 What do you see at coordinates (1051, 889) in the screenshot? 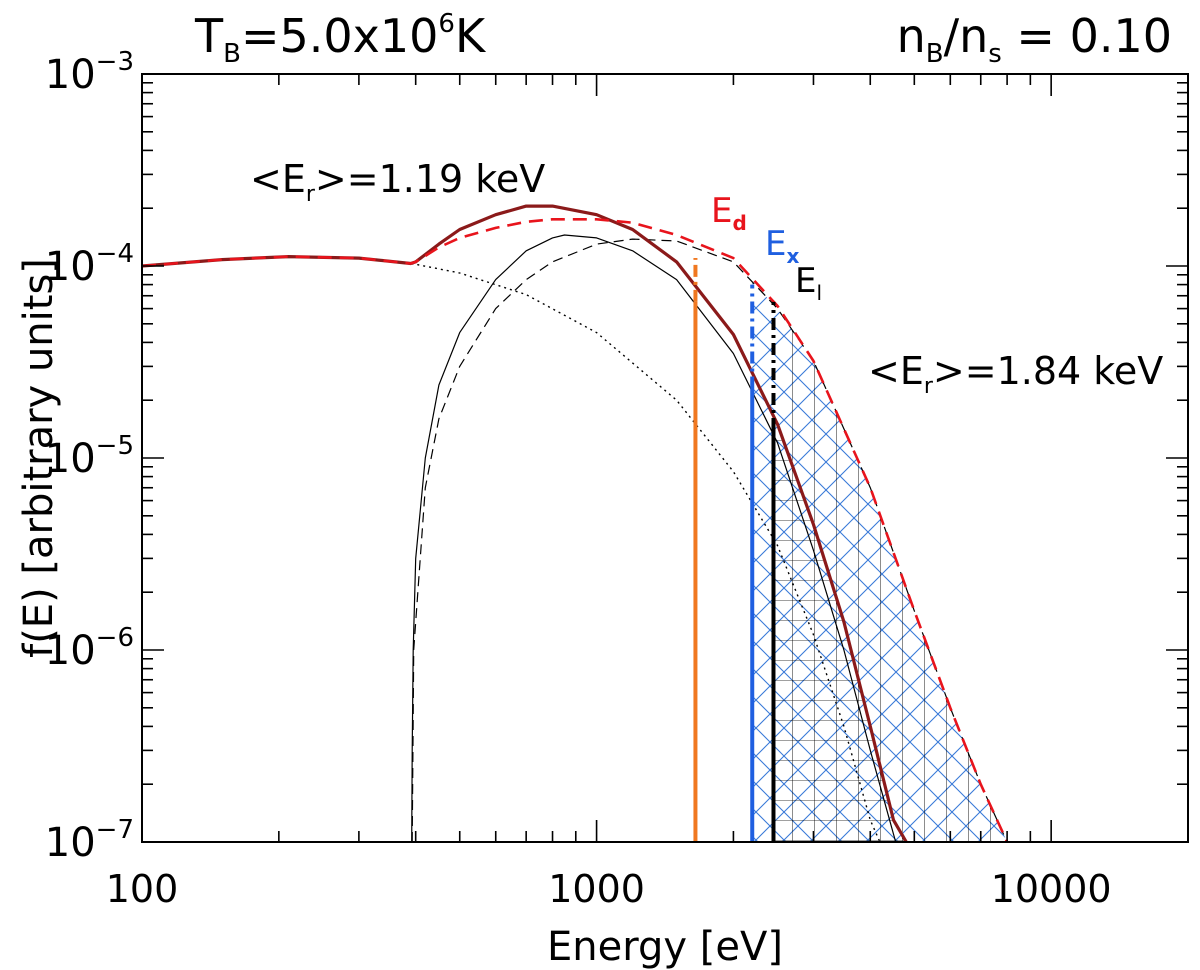
I see `x-tick-label: 10000` at bounding box center [1051, 889].